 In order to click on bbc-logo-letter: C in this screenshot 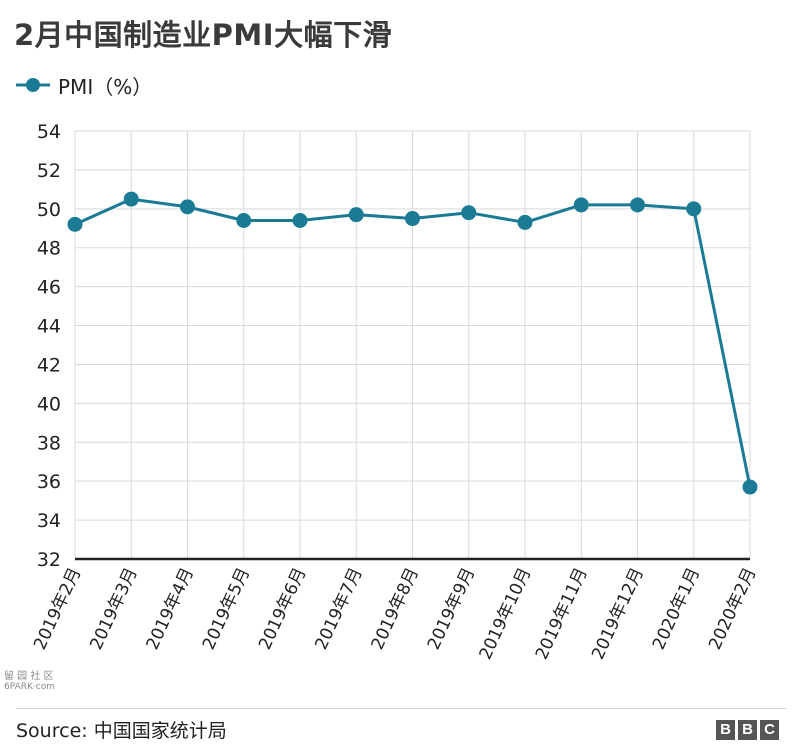, I will do `click(769, 730)`.